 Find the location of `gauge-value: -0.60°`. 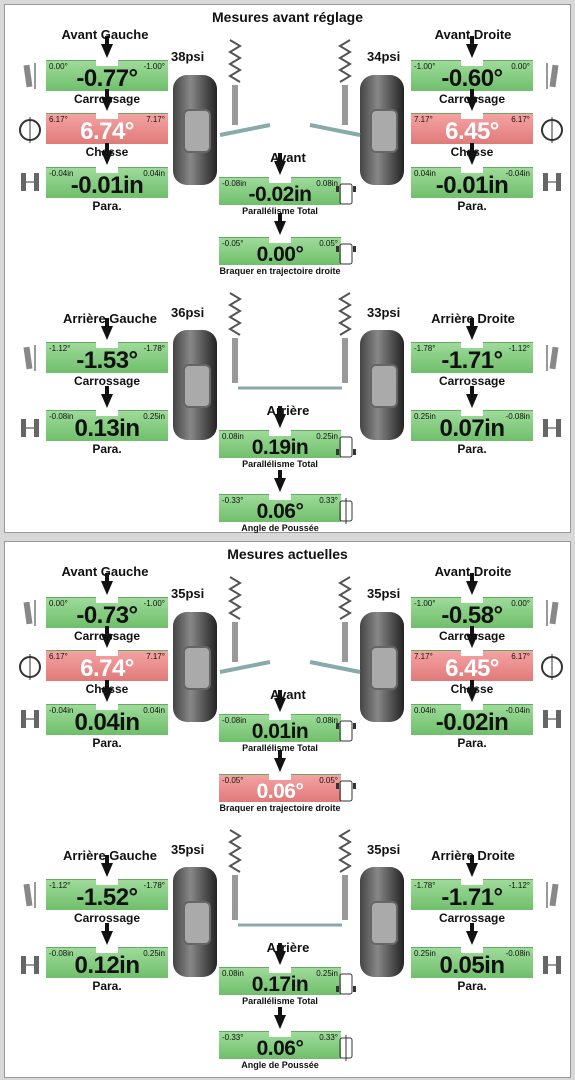

gauge-value: -0.60° is located at coordinates (472, 78).